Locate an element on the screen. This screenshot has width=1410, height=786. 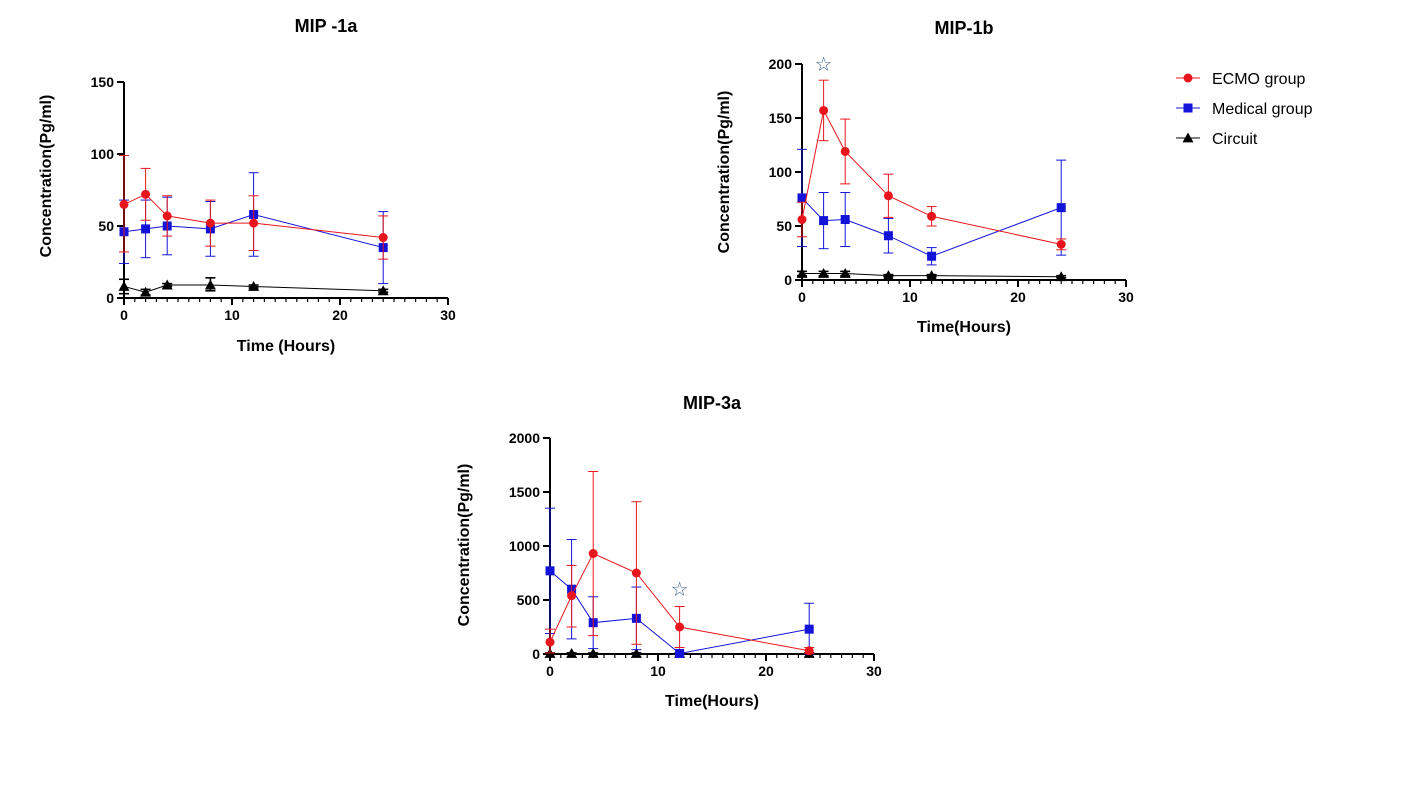
legend-marker-ecmo is located at coordinates (1188, 78).